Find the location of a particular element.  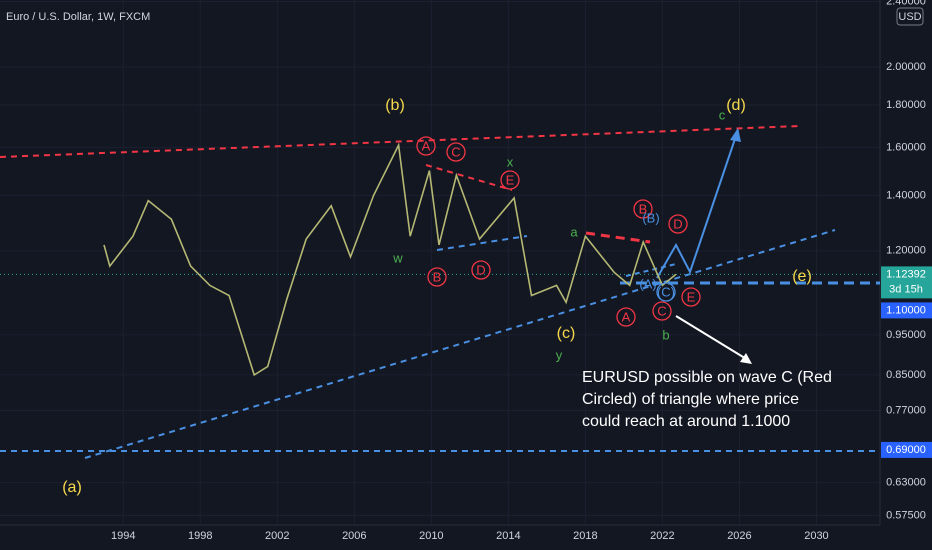

x-tick-label: 2018 is located at coordinates (585, 536).